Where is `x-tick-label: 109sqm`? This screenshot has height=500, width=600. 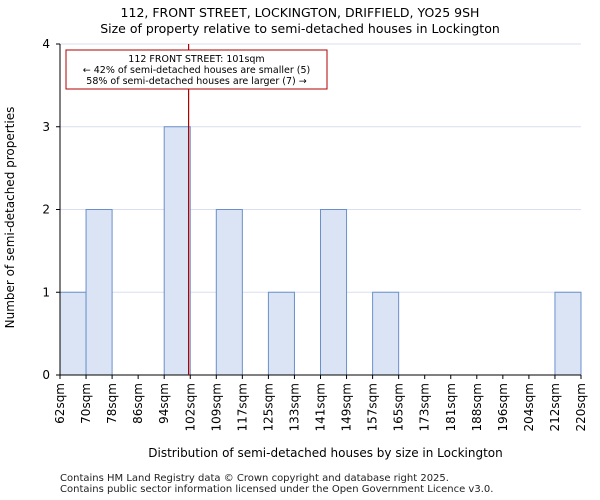
x-tick-label: 109sqm is located at coordinates (216, 407).